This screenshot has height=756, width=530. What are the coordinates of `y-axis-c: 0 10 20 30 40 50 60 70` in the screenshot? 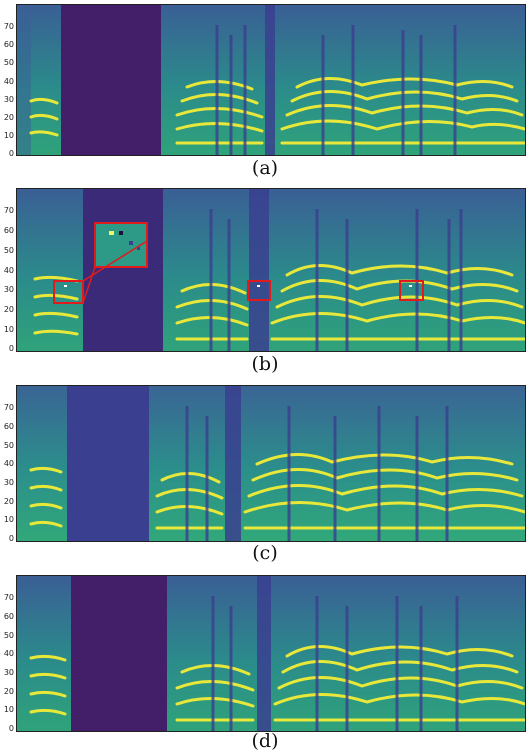 It's located at (7, 464).